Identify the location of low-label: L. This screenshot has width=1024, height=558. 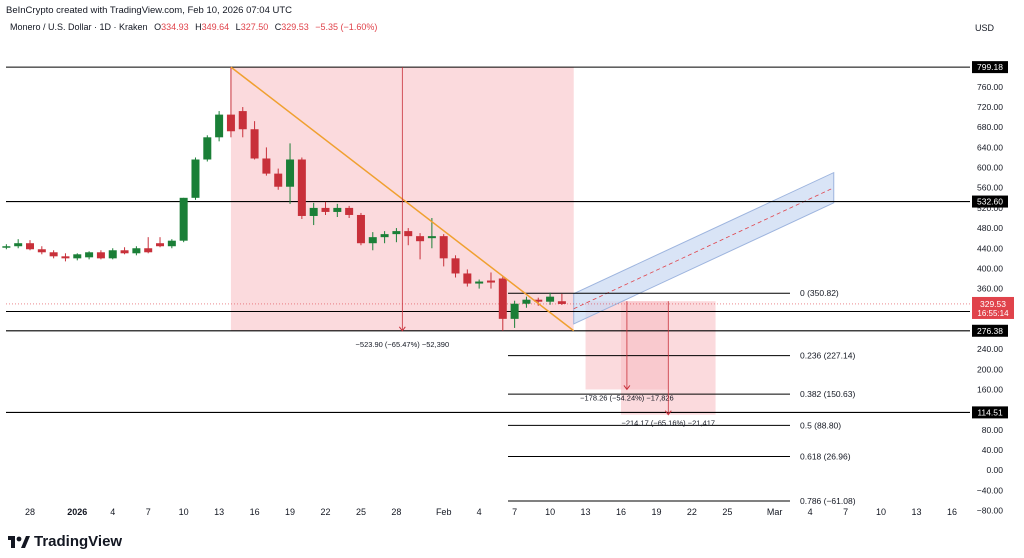
(238, 27).